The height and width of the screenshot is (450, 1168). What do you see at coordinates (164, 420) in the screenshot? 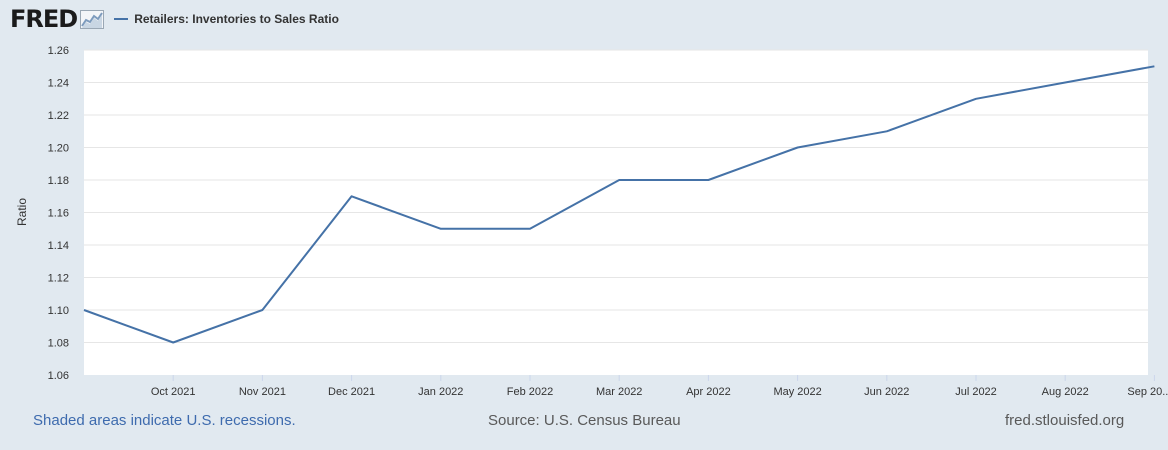
I see `recessions-note: Shaded areas indicate U.S. recessions.` at bounding box center [164, 420].